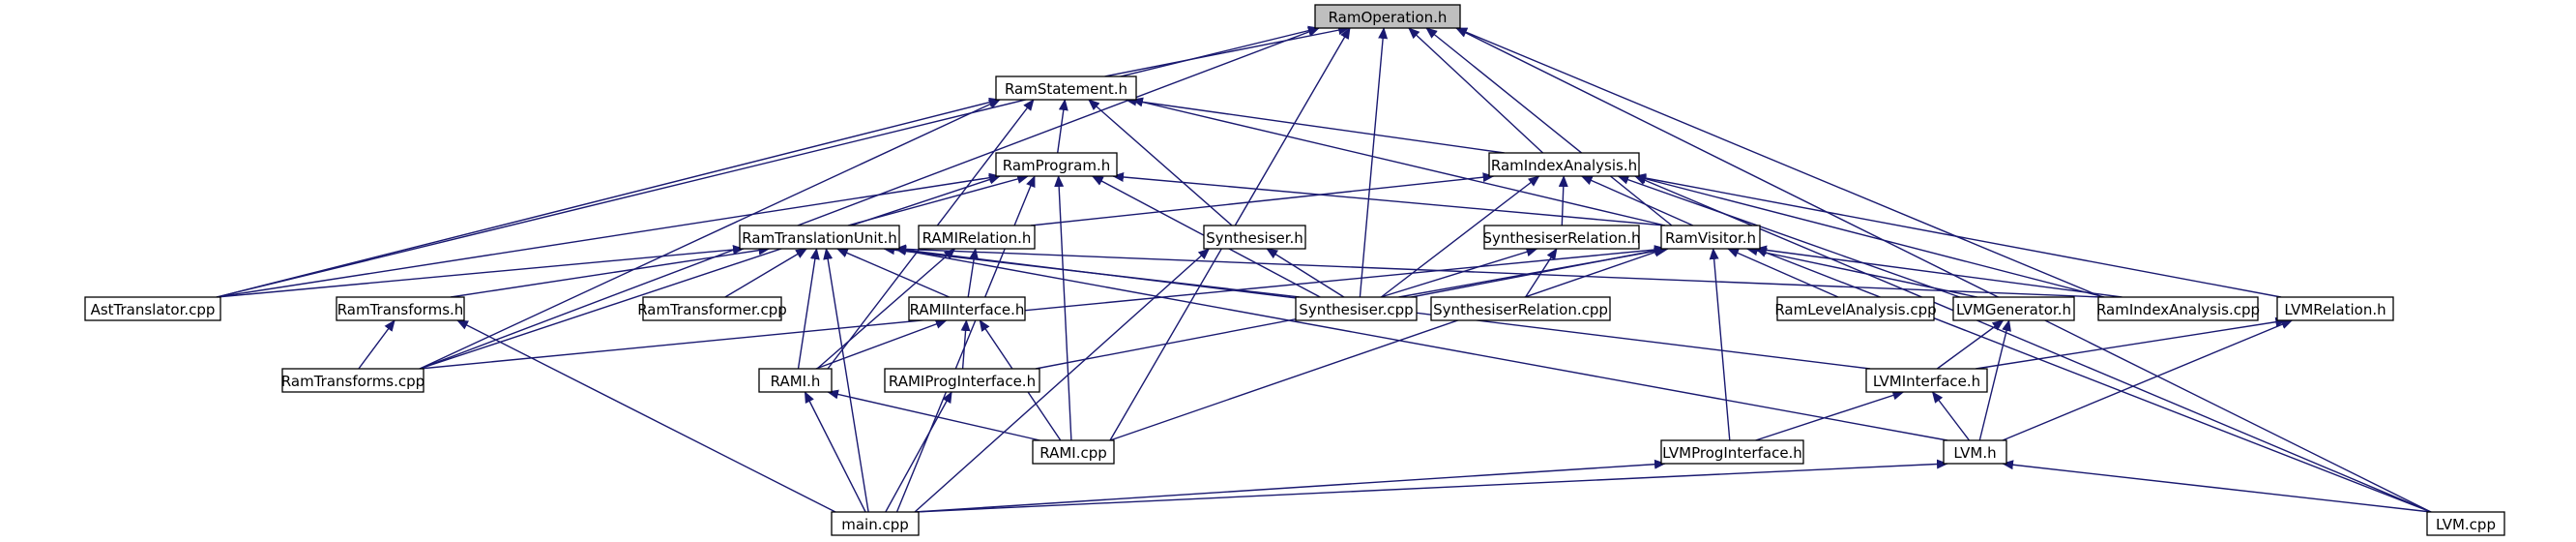 The width and height of the screenshot is (2576, 542). I want to click on node-ramstatement-h: RamStatement.h, so click(1066, 88).